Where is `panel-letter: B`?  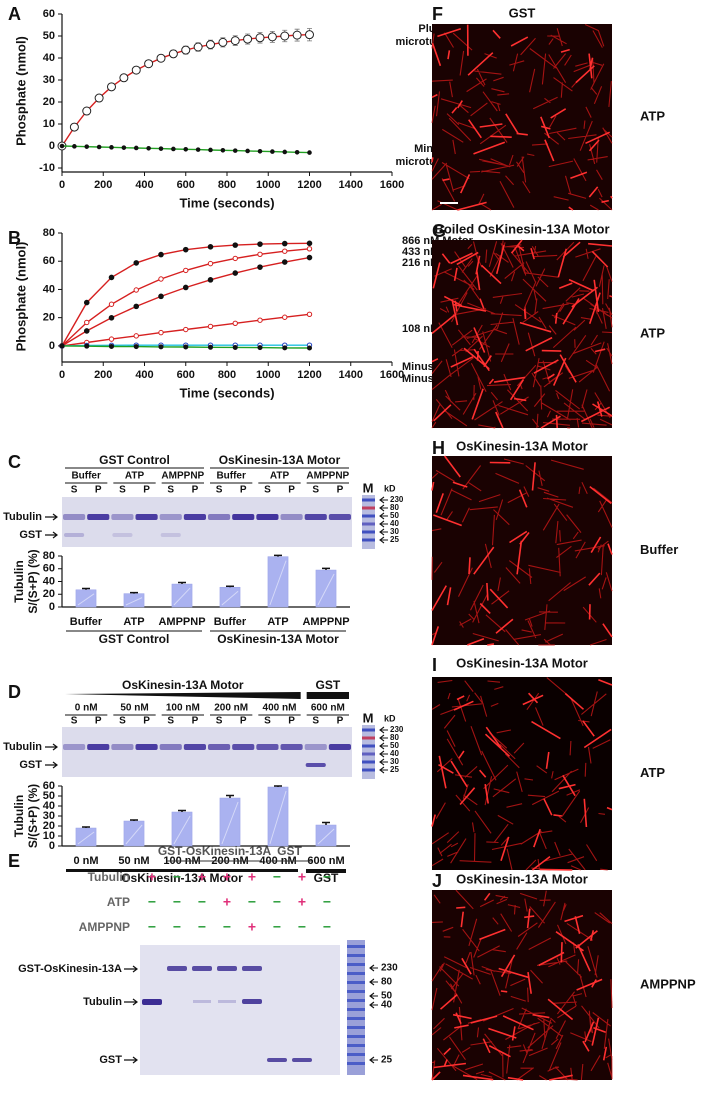
panel-letter: B is located at coordinates (14, 238).